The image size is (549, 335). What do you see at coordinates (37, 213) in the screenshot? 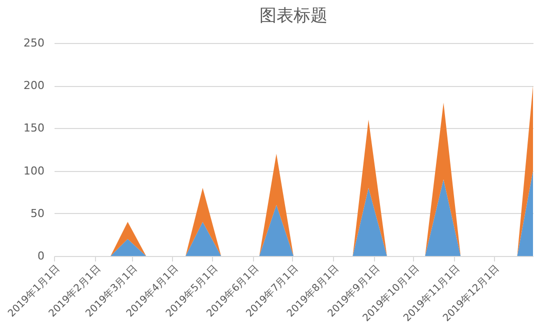
I see `y-tick-label: 50` at bounding box center [37, 213].